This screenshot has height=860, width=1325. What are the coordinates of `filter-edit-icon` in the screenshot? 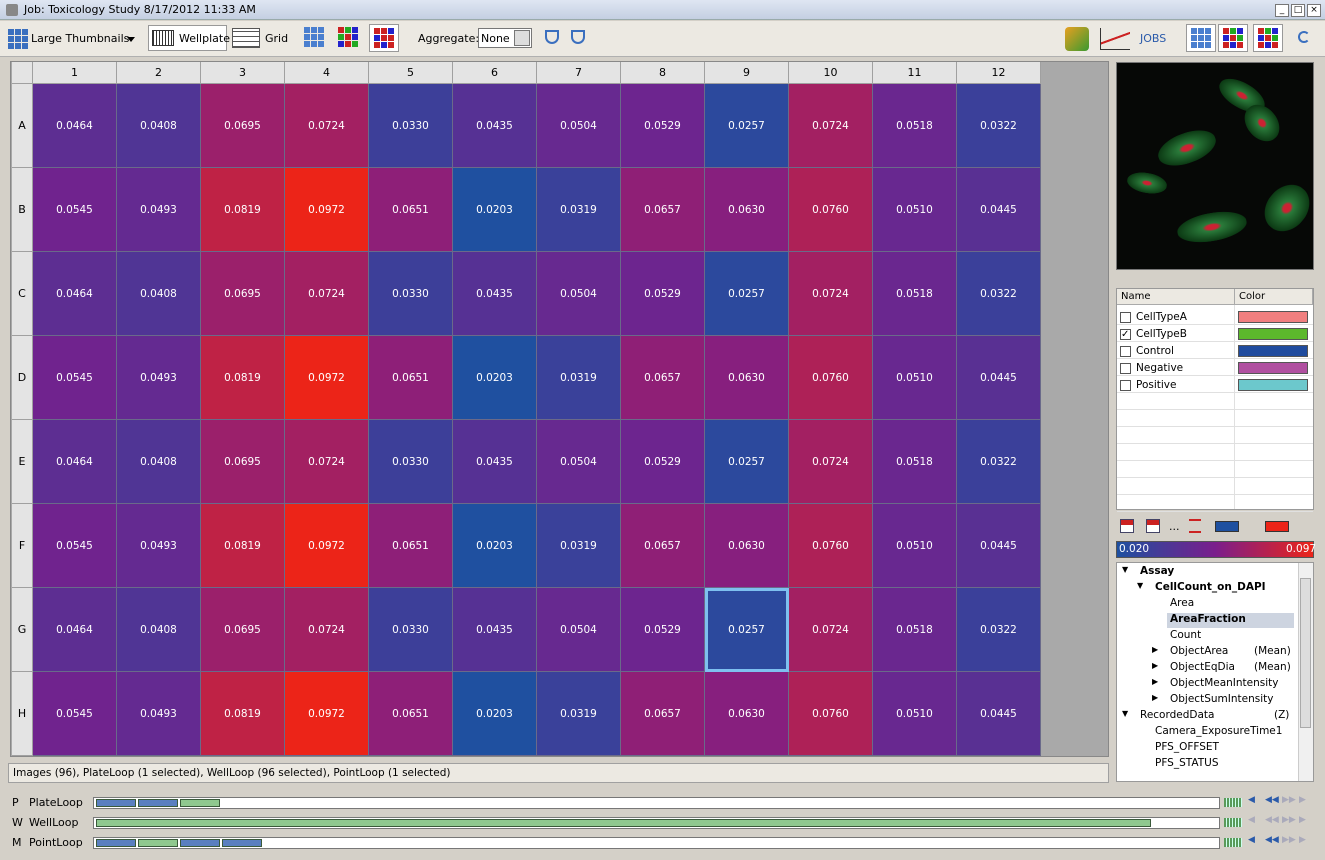 It's located at (578, 37).